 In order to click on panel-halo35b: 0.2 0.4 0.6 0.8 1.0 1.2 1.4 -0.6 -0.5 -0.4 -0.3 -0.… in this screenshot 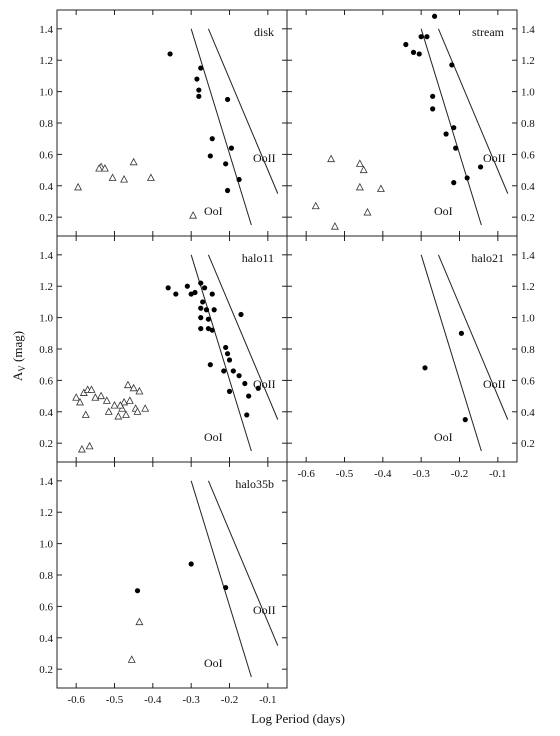, I will do `click(163, 583)`.